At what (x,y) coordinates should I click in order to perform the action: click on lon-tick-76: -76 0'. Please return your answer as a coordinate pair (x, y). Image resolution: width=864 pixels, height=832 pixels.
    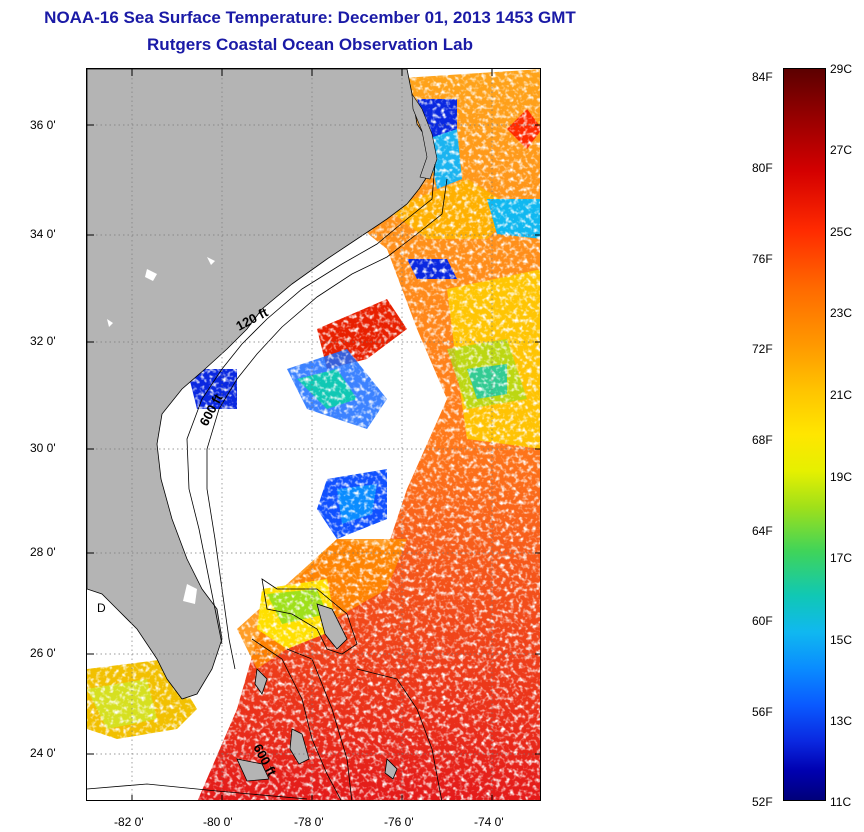
    Looking at the image, I should click on (399, 822).